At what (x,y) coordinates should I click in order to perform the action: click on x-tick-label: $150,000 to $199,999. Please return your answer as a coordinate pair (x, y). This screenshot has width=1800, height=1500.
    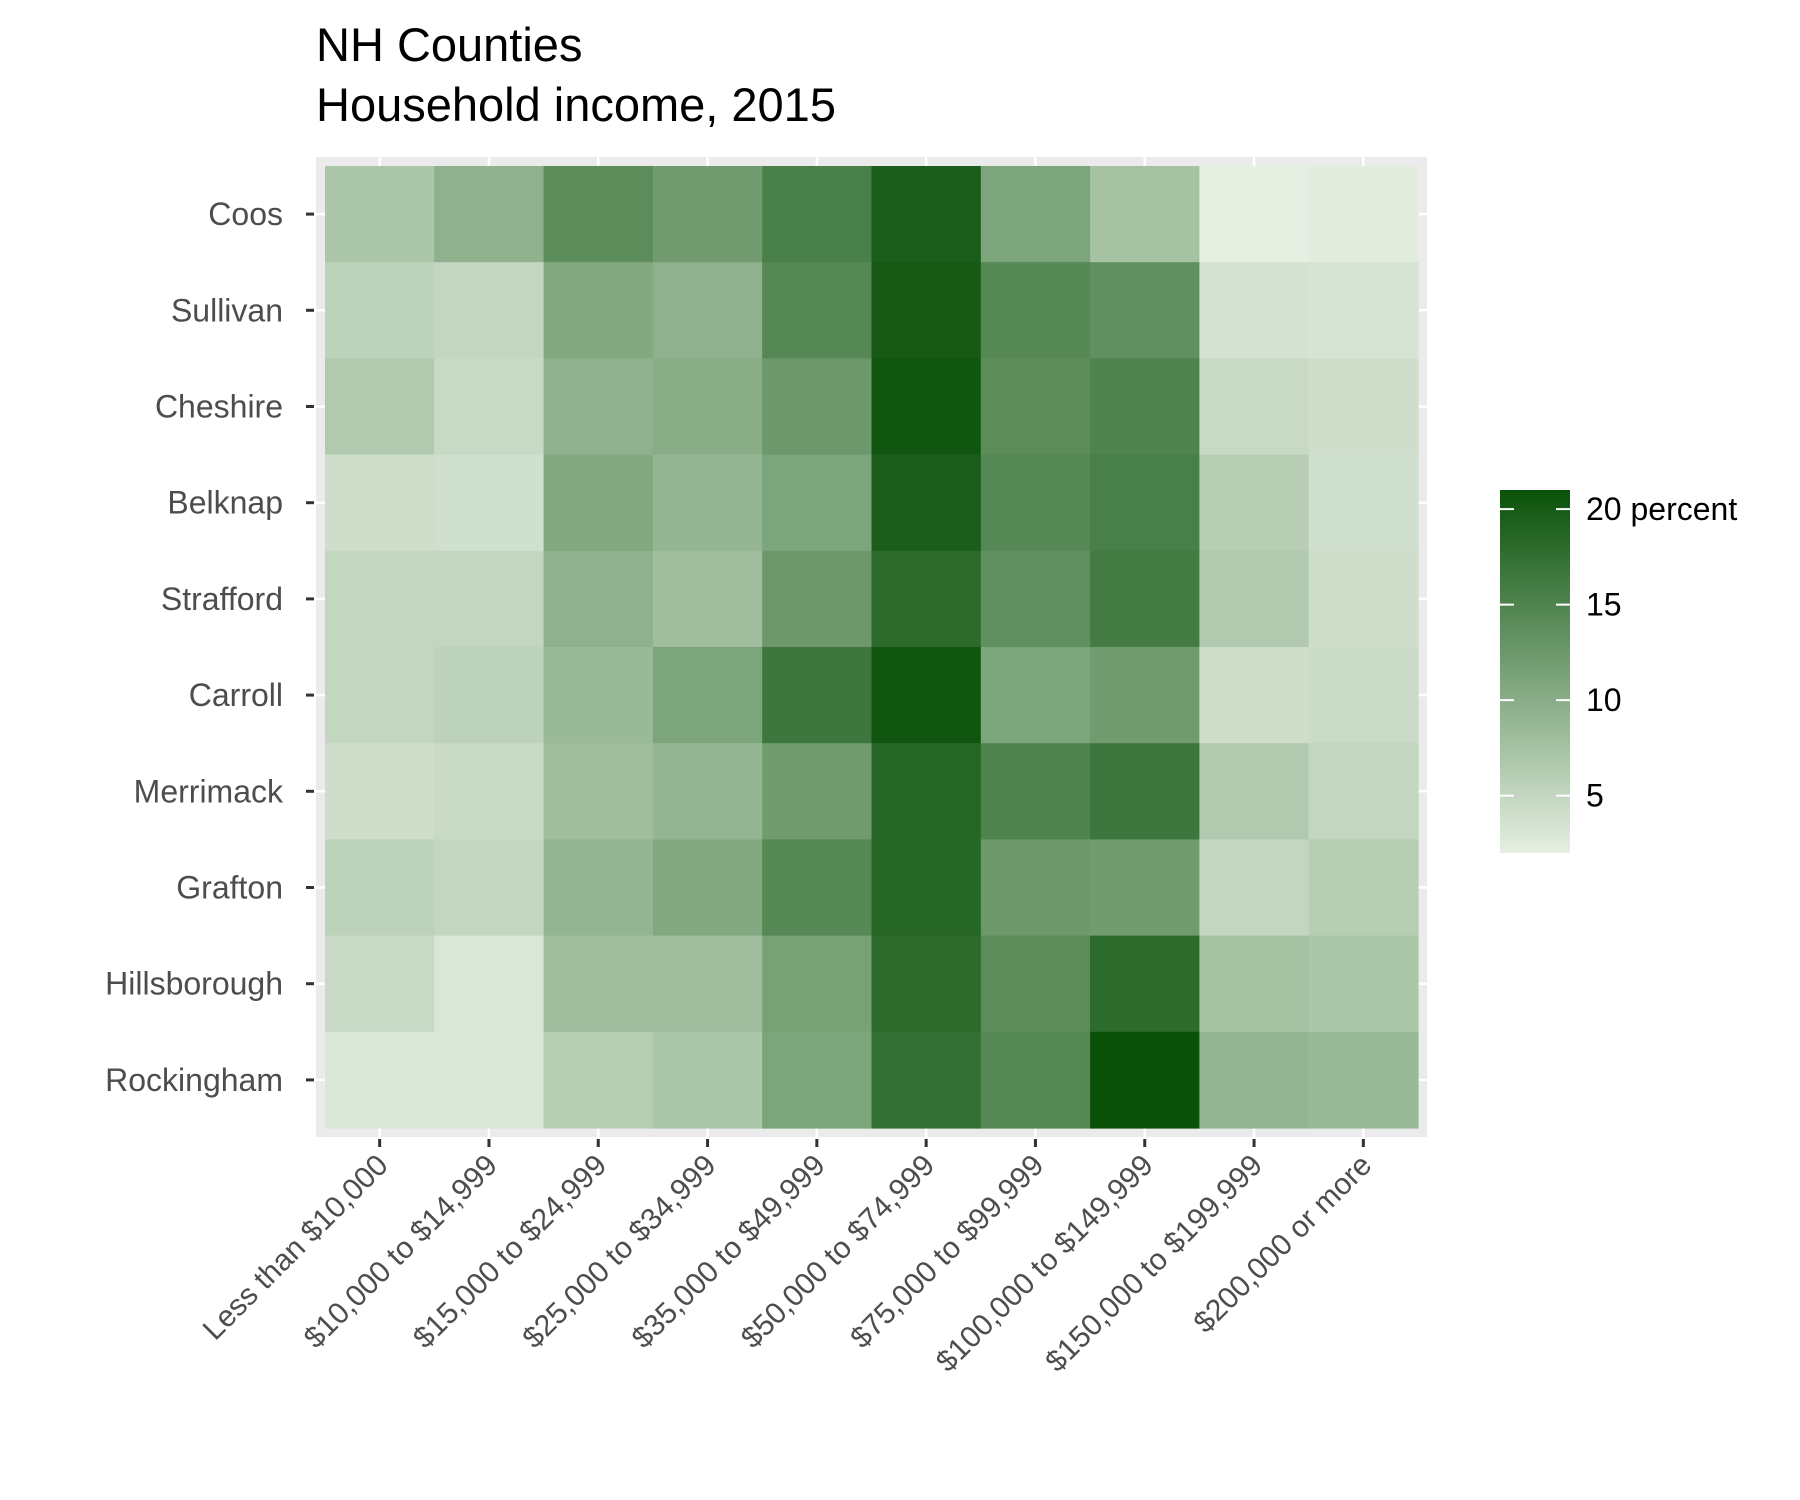
    Looking at the image, I should click on (1154, 1264).